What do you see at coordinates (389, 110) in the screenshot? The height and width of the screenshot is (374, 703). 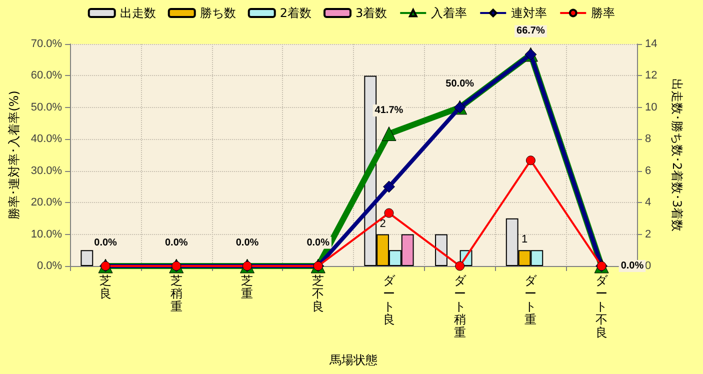 I see `data-label: 41.7%` at bounding box center [389, 110].